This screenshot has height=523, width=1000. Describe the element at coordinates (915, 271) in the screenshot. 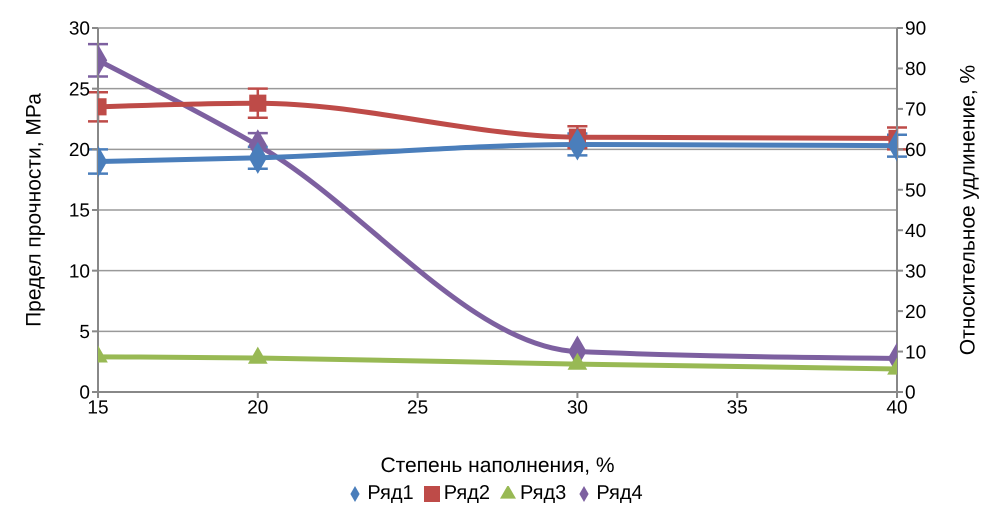

I see `y2-tick-label: 30` at that location.